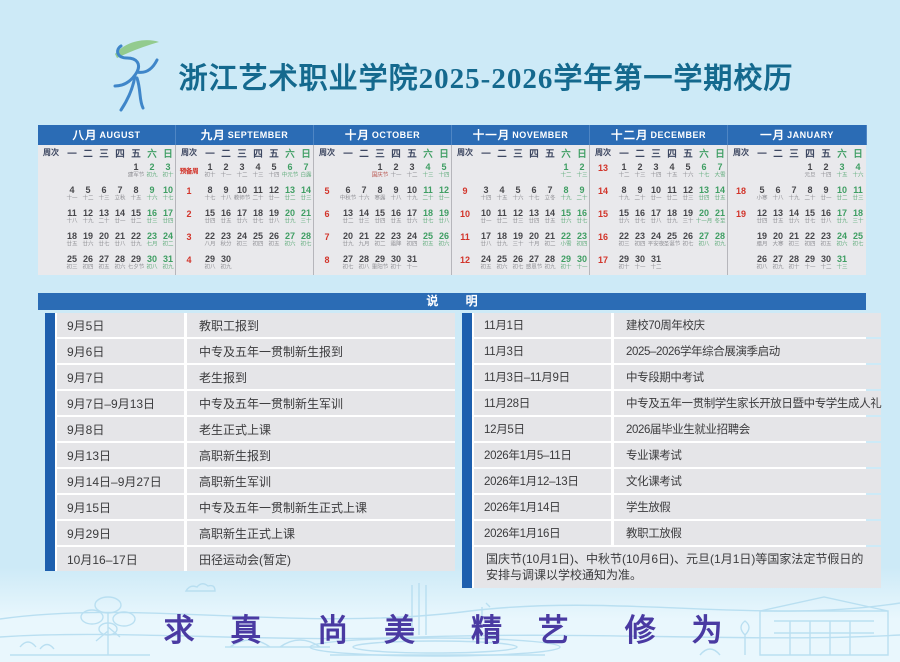 The width and height of the screenshot is (900, 662). I want to click on month-header: 一月 JANUARY, so click(797, 135).